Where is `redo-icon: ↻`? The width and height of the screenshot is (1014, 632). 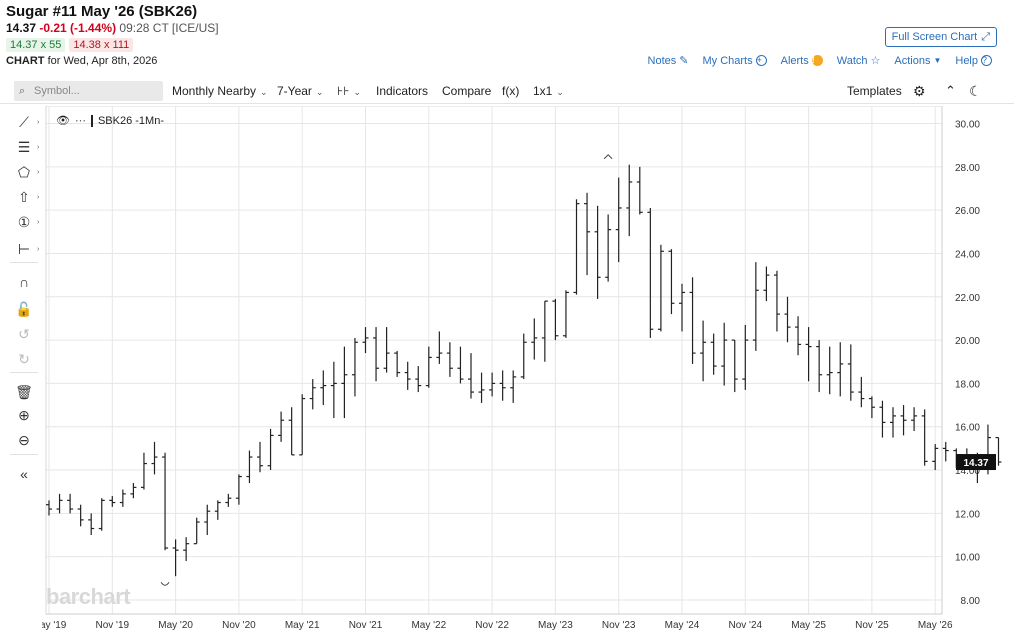 redo-icon: ↻ is located at coordinates (24, 359).